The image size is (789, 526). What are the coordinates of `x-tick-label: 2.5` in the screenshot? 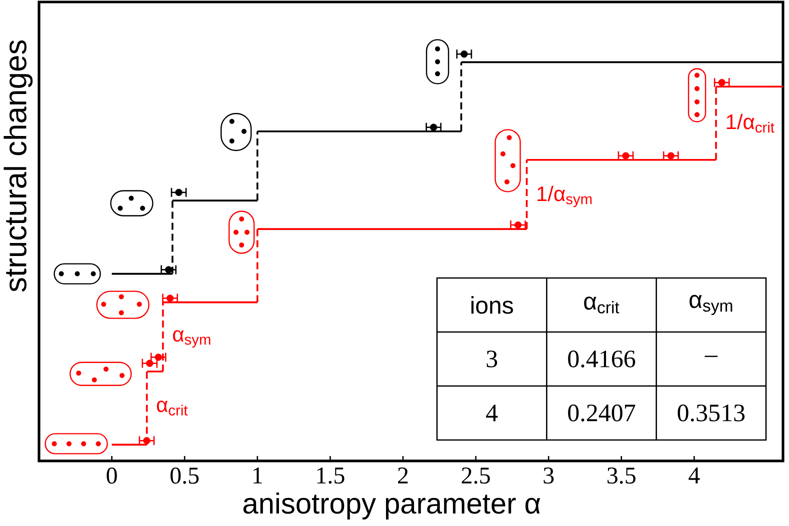 It's located at (476, 476).